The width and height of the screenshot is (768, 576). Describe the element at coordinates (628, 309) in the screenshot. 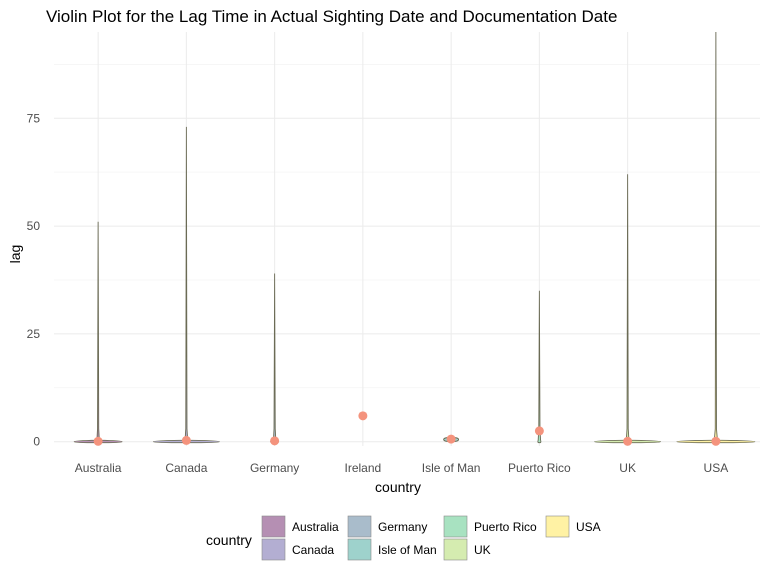

I see `violin-uk` at that location.